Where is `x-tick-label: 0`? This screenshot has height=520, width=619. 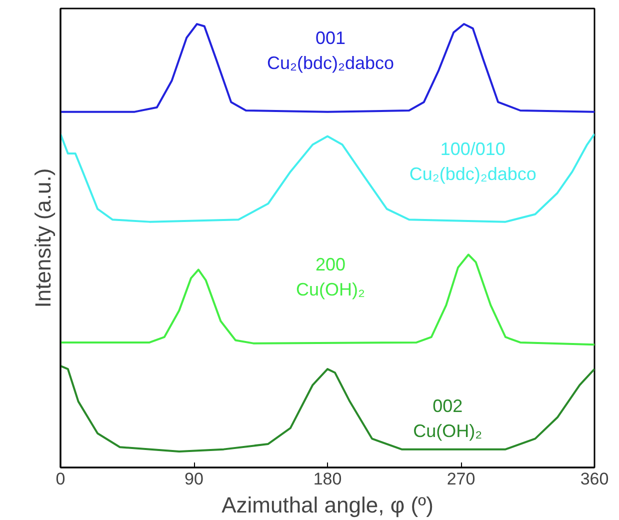 x-tick-label: 0 is located at coordinates (61, 479).